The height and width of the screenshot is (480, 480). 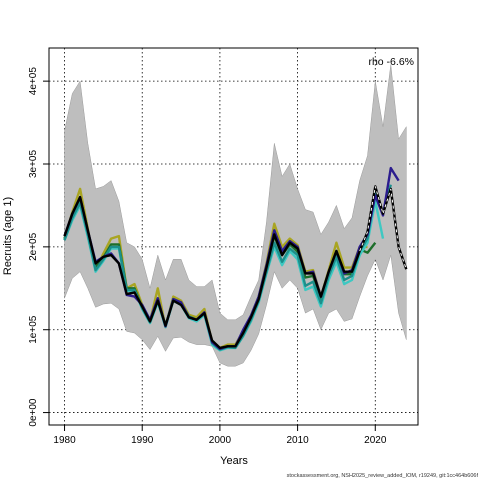 What do you see at coordinates (234, 461) in the screenshot?
I see `x-axis-title: Years` at bounding box center [234, 461].